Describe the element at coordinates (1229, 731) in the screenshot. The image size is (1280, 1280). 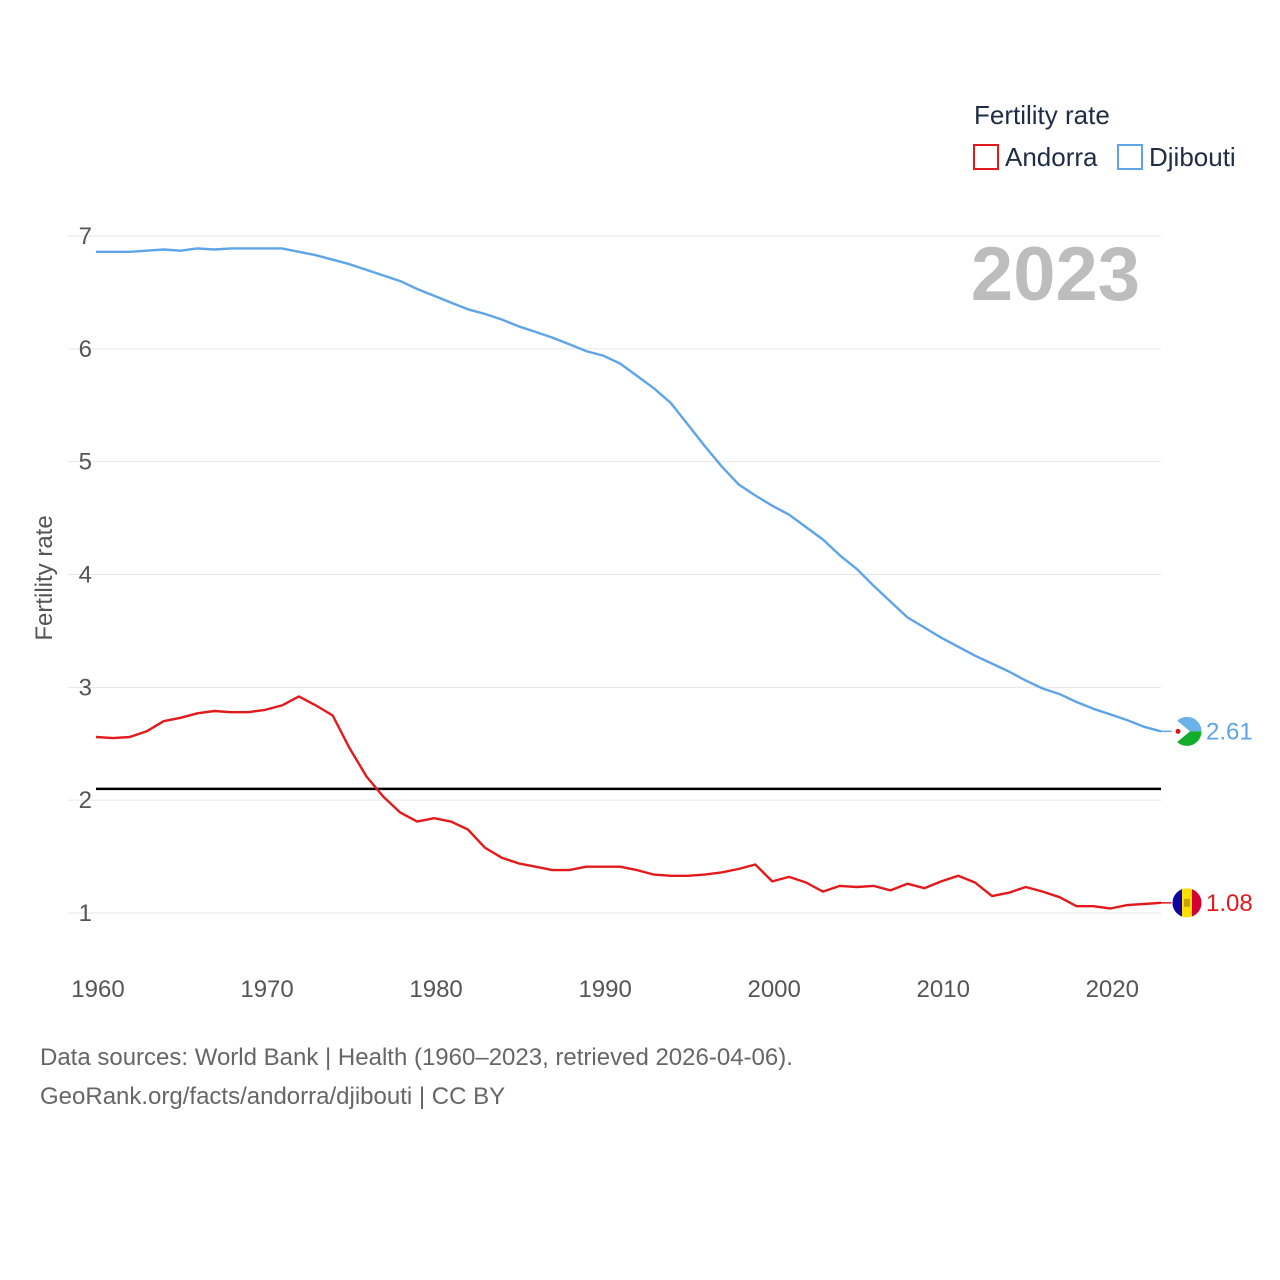
I see `end-value-label-djibouti: 2.61` at that location.